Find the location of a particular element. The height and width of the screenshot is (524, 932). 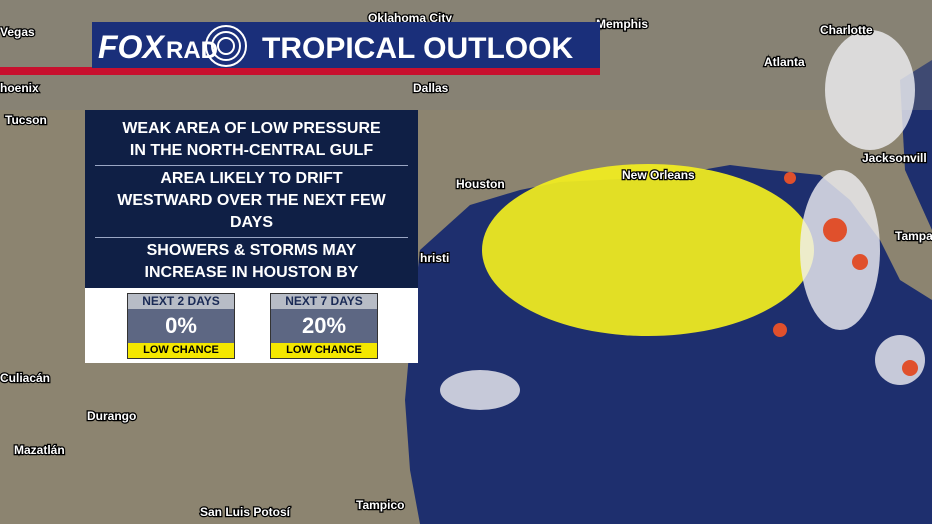

city: Dallas is located at coordinates (431, 88).